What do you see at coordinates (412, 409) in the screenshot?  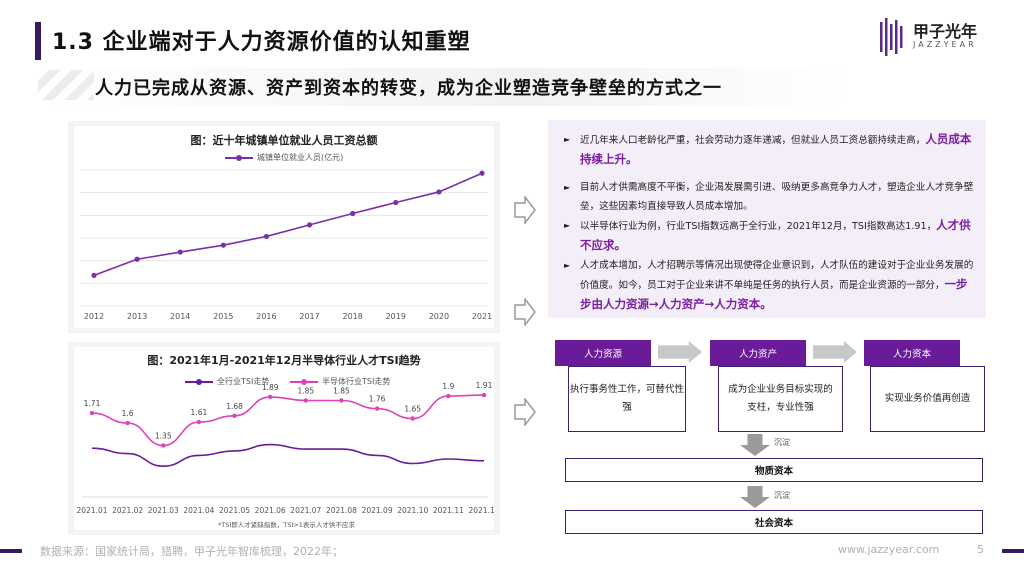 I see `chart2-data-label: 1.65` at bounding box center [412, 409].